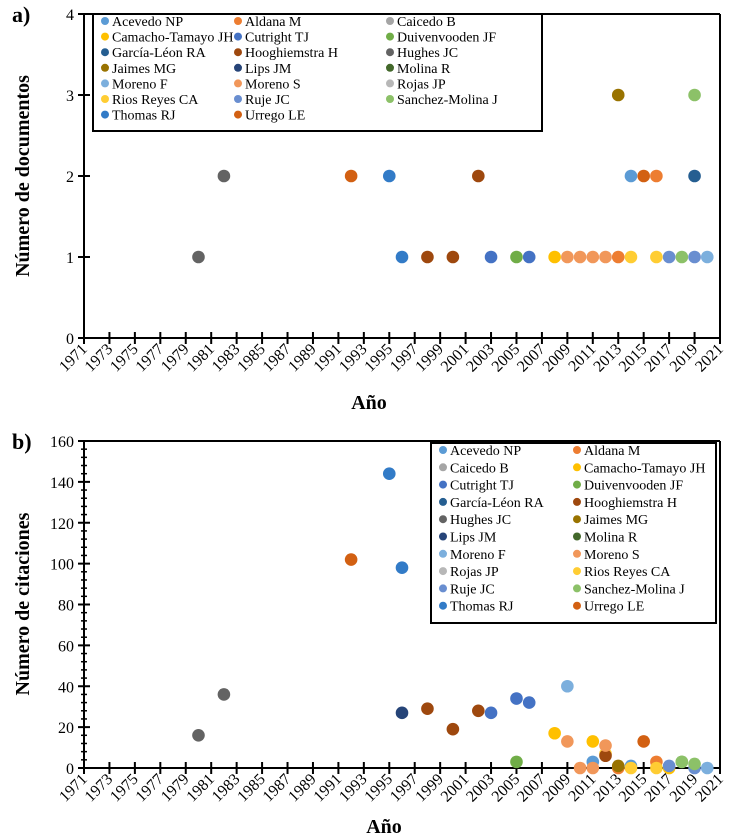 The image size is (735, 837). What do you see at coordinates (273, 22) in the screenshot?
I see `legend-label: Aldana M` at bounding box center [273, 22].